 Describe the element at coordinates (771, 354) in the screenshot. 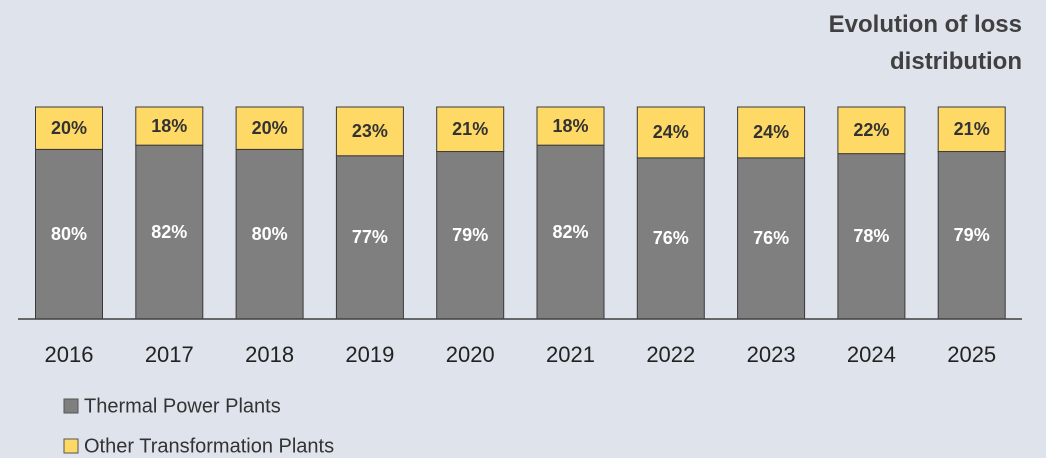

I see `x-tick-label: 2023` at that location.